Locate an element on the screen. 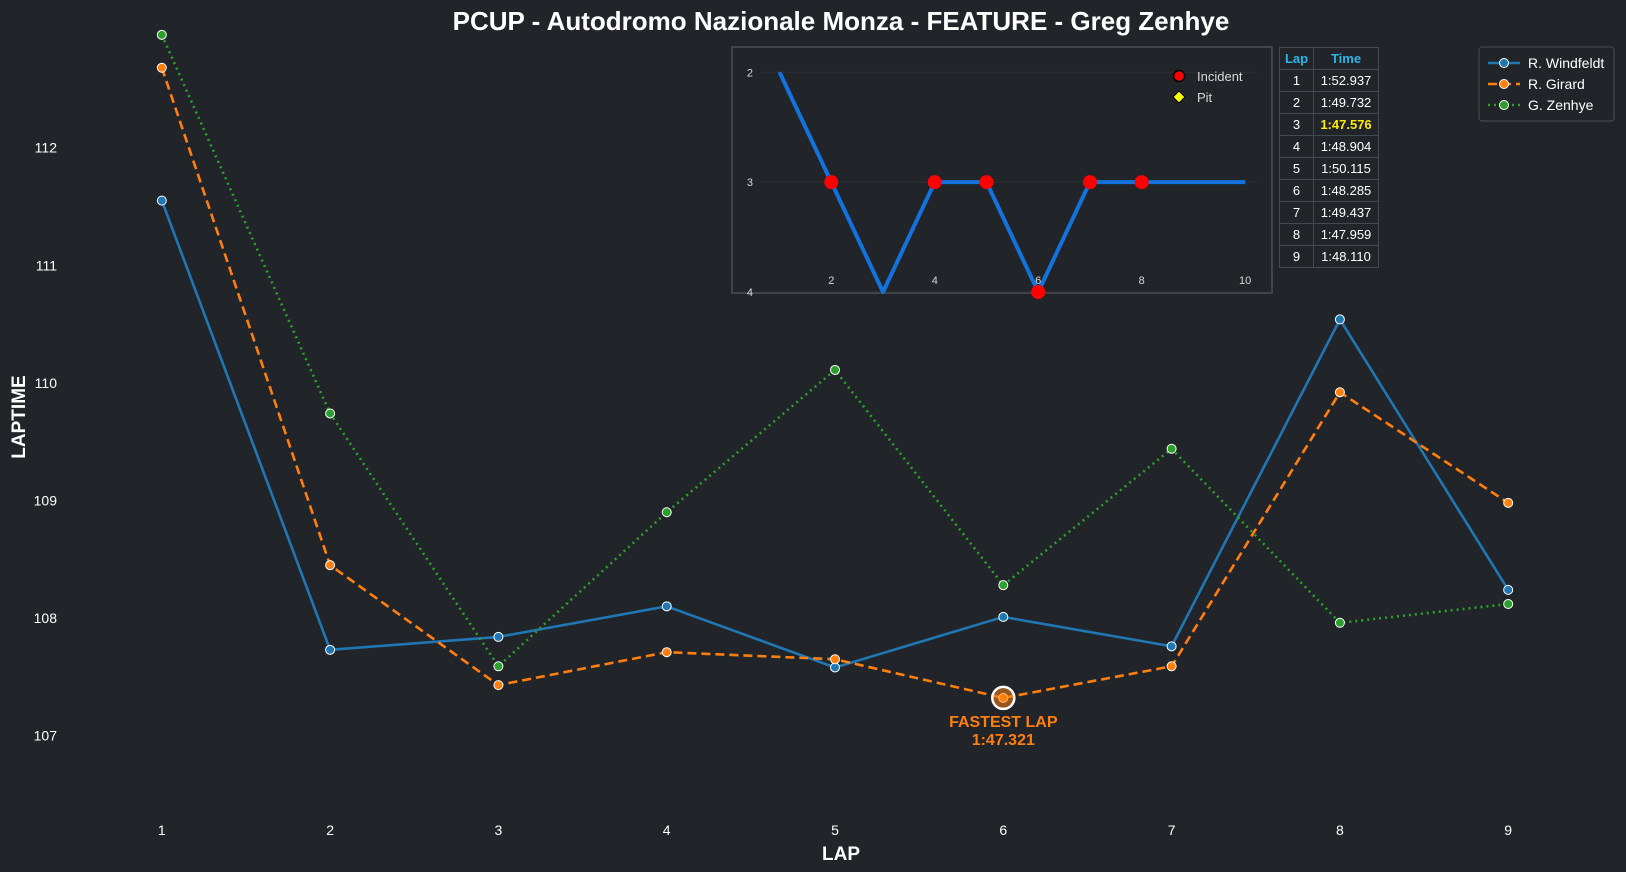 The image size is (1626, 872). incident-legend-marker is located at coordinates (1179, 76).